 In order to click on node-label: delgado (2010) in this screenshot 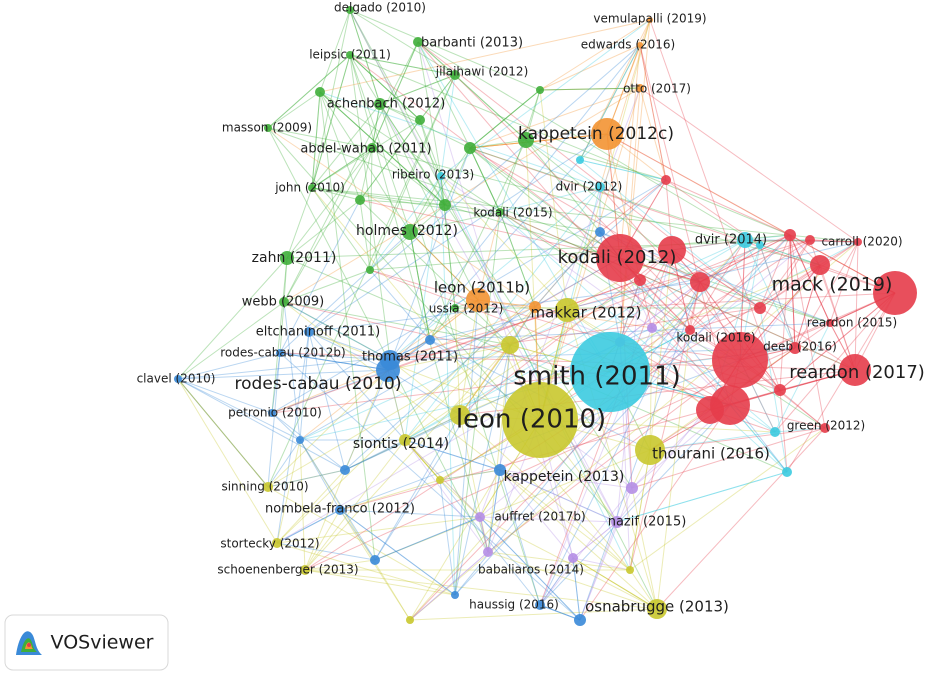, I will do `click(380, 8)`.